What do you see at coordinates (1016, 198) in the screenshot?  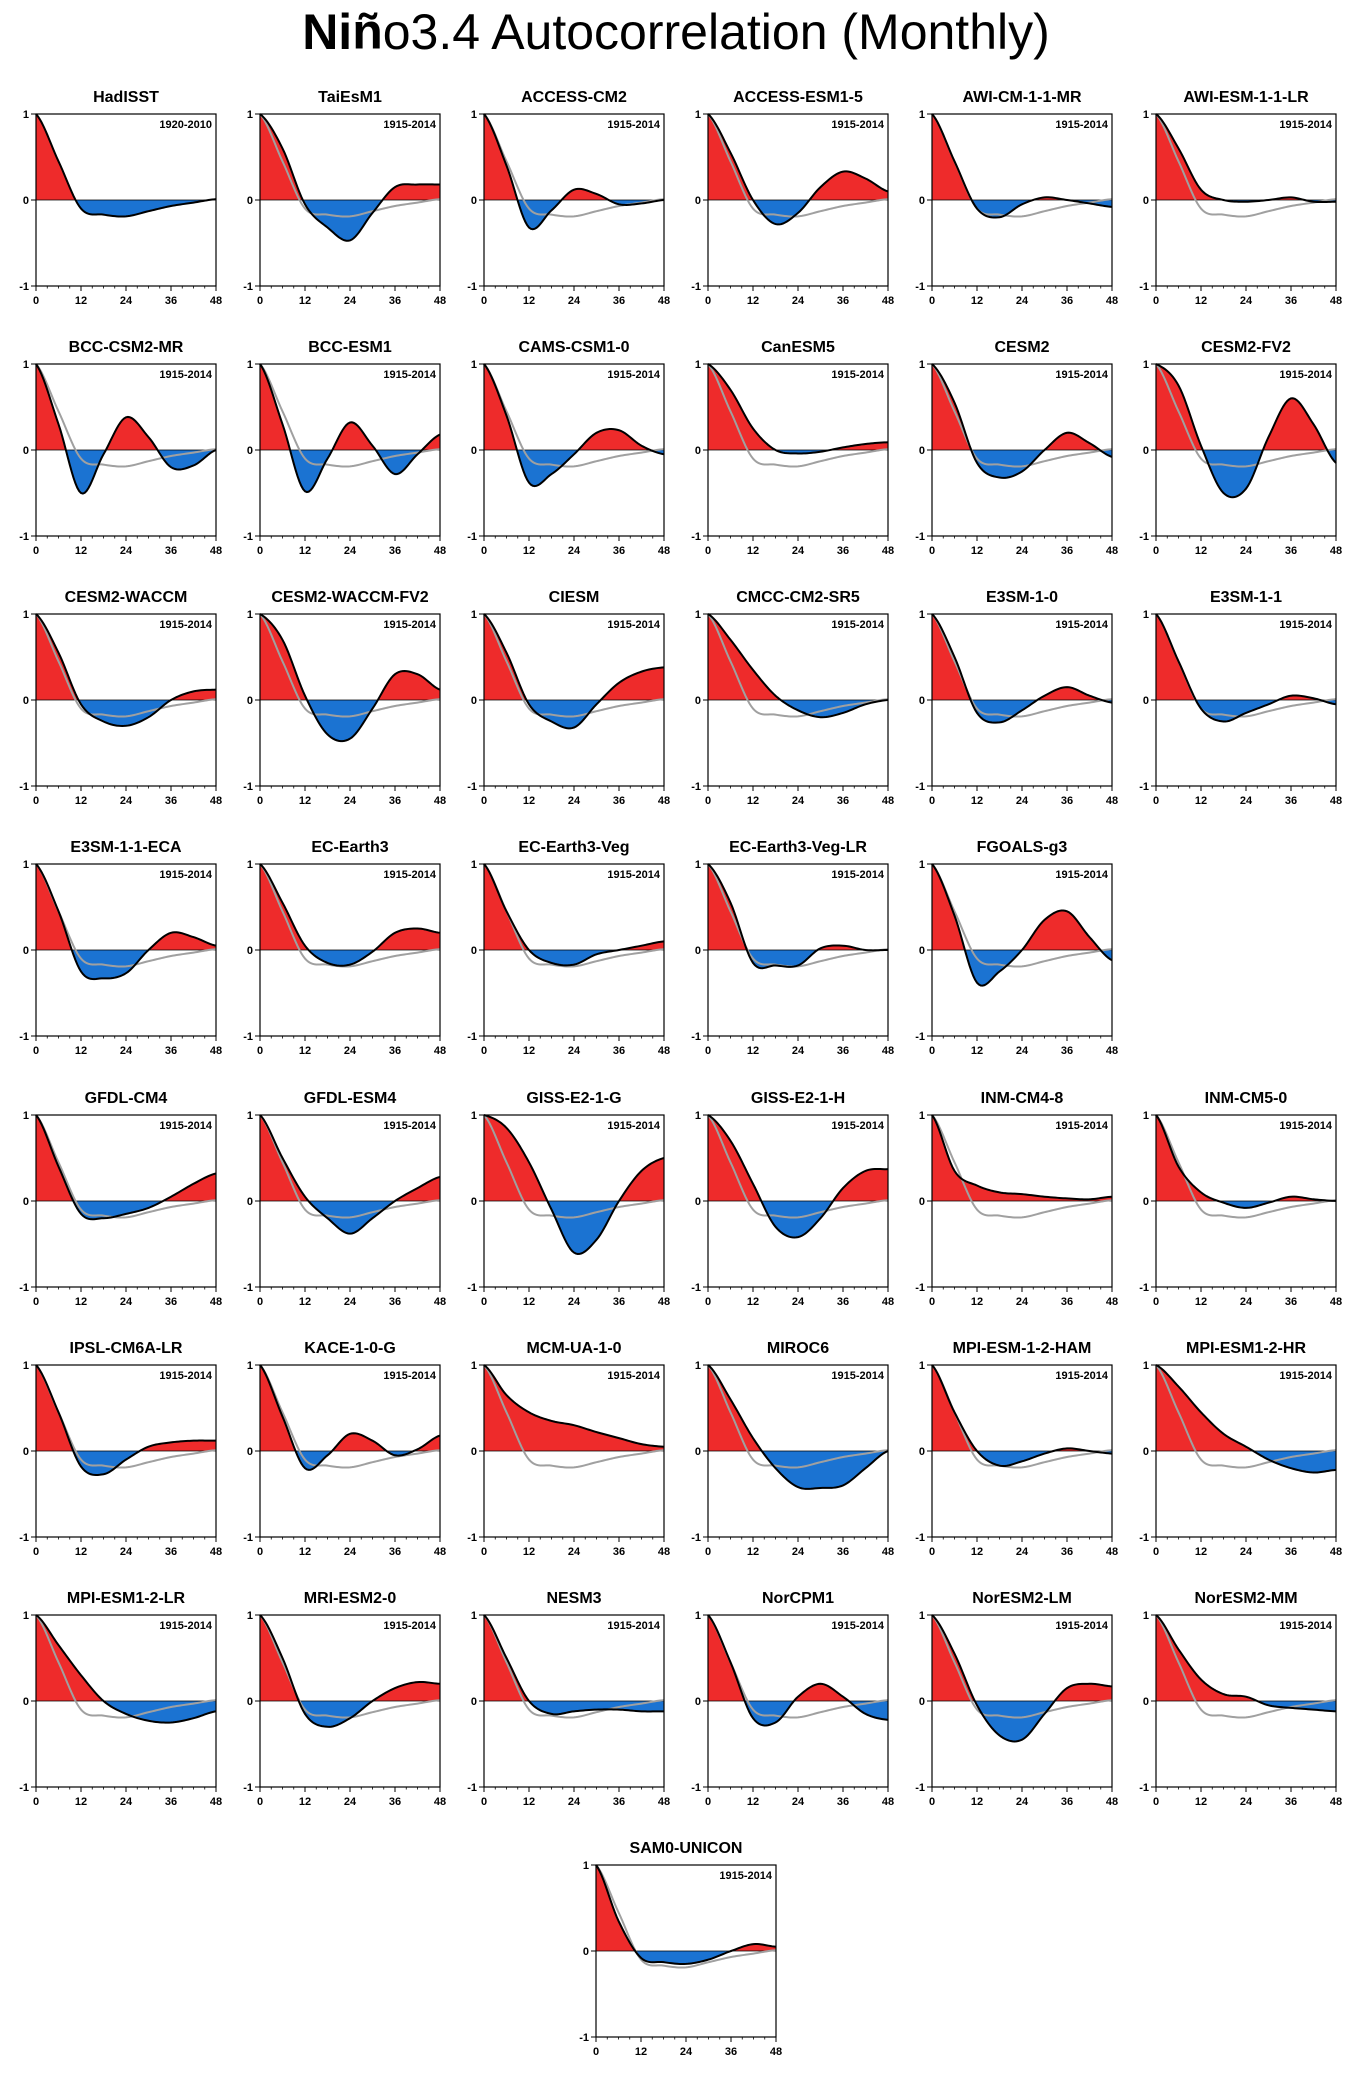 I see `panel-chart: AWI-CM-1-1-MR 1915-2014 0 12 24 36 48 1 0 -1` at bounding box center [1016, 198].